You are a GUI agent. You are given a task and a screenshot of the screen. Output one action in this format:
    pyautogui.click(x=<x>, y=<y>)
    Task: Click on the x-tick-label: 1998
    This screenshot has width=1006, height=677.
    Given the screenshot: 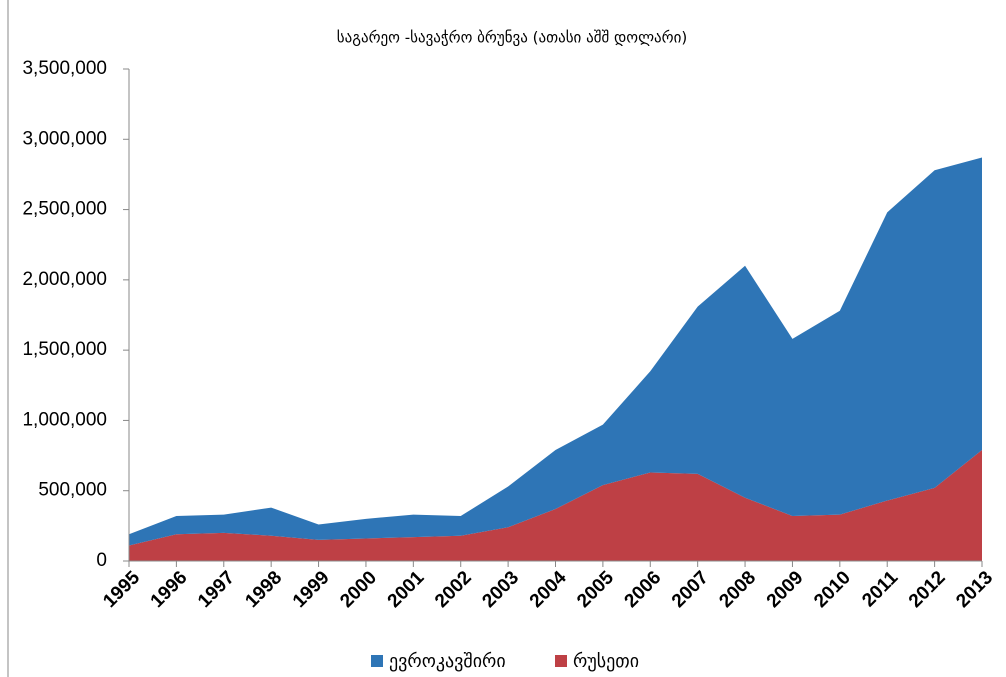 What is the action you would take?
    pyautogui.click(x=264, y=589)
    